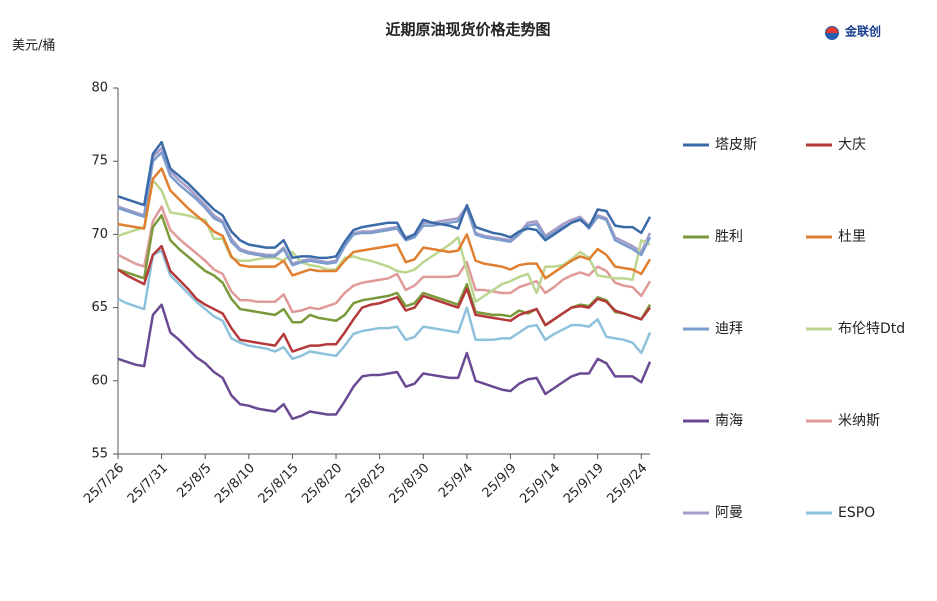 The image size is (937, 601). I want to click on y-tick-label: 70, so click(99, 234).